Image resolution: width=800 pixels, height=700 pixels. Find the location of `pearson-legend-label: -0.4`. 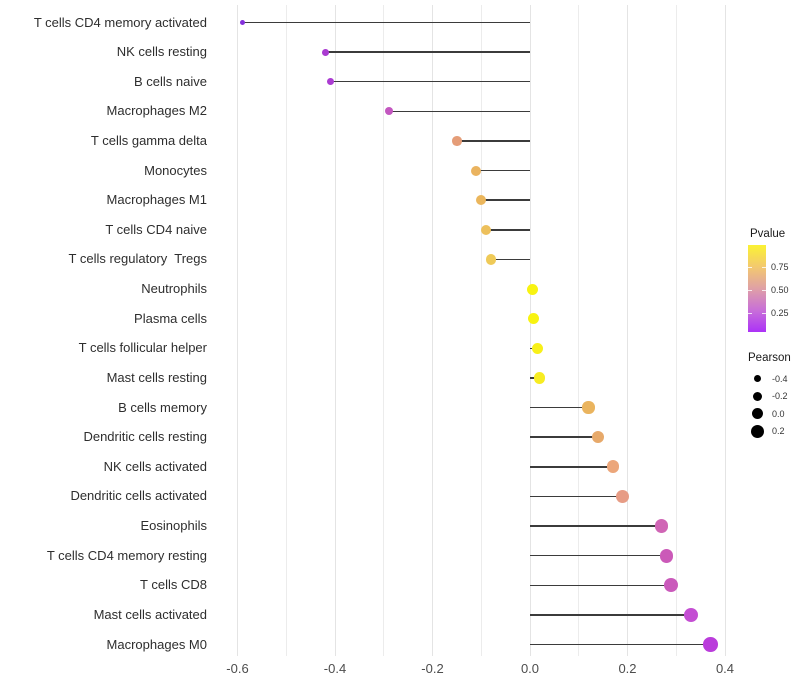

pearson-legend-label: -0.4 is located at coordinates (780, 378).